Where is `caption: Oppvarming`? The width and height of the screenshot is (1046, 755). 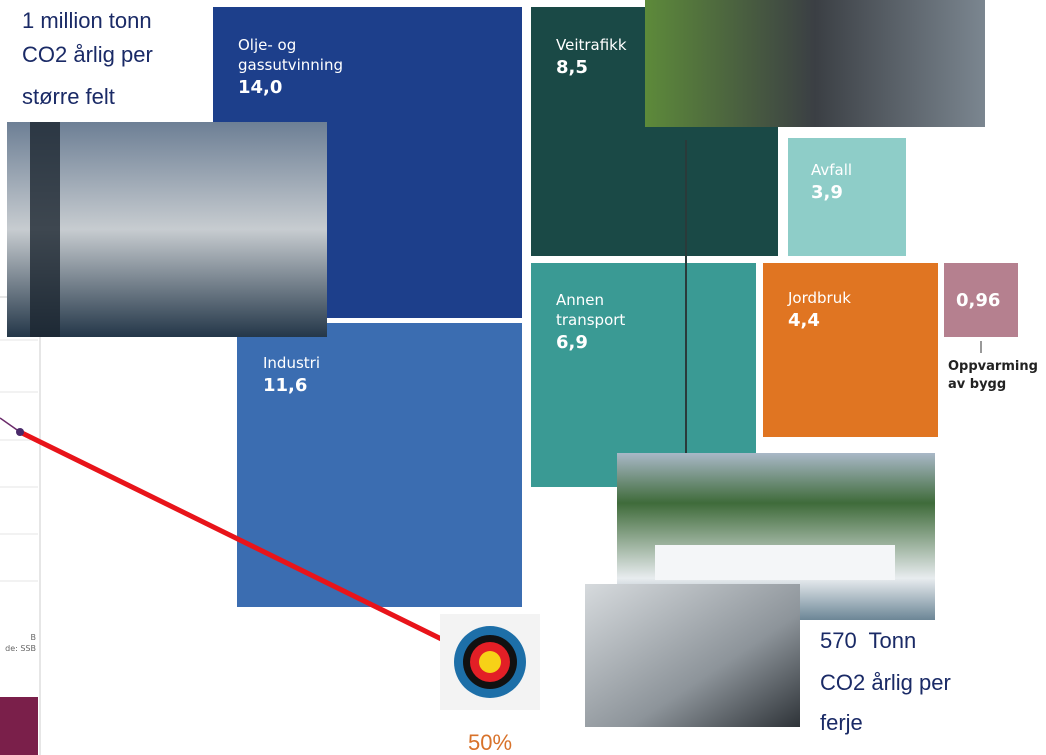
caption: Oppvarming is located at coordinates (993, 366).